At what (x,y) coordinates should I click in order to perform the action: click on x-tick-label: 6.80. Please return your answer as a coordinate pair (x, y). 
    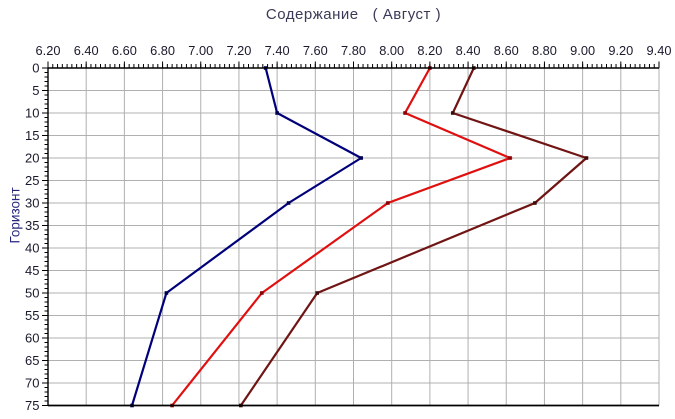
    Looking at the image, I should click on (162, 50).